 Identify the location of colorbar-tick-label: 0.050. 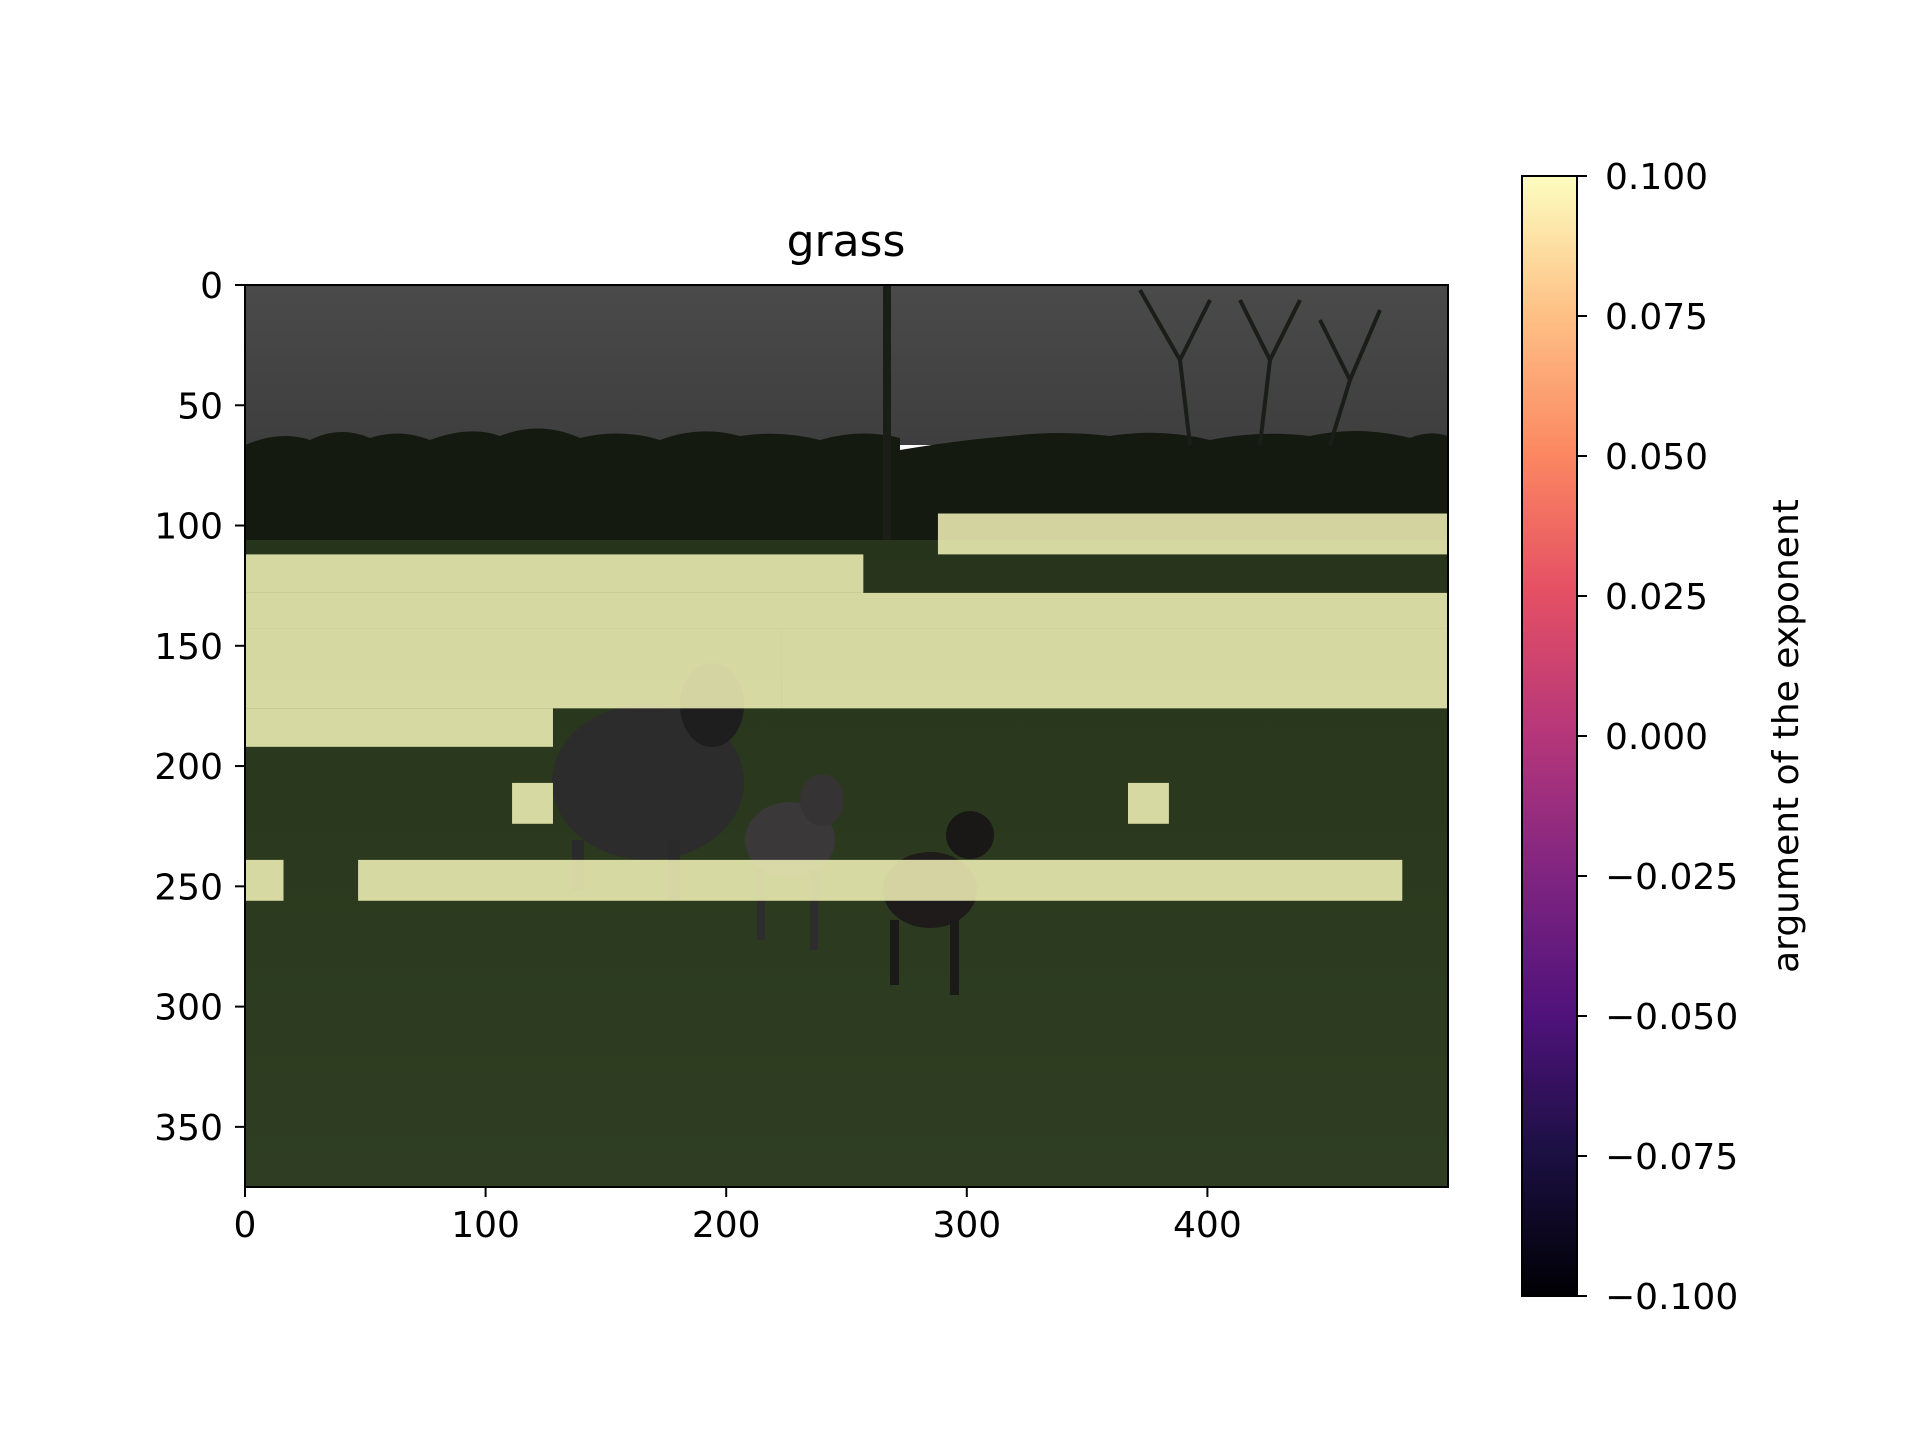
(1656, 457).